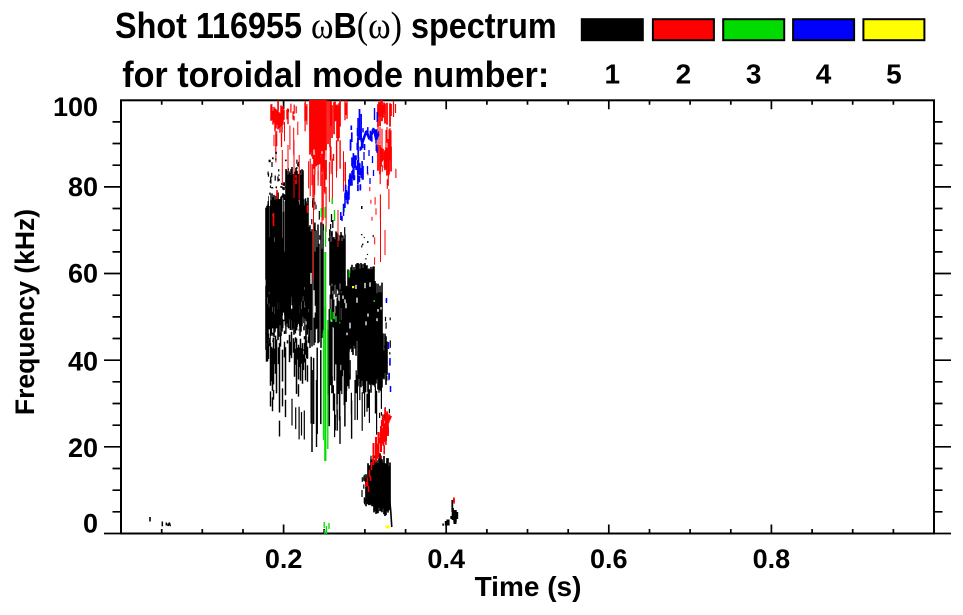  What do you see at coordinates (336, 26) in the screenshot?
I see `svg-text: Shot 116955 ωB(ω) spectrum` at bounding box center [336, 26].